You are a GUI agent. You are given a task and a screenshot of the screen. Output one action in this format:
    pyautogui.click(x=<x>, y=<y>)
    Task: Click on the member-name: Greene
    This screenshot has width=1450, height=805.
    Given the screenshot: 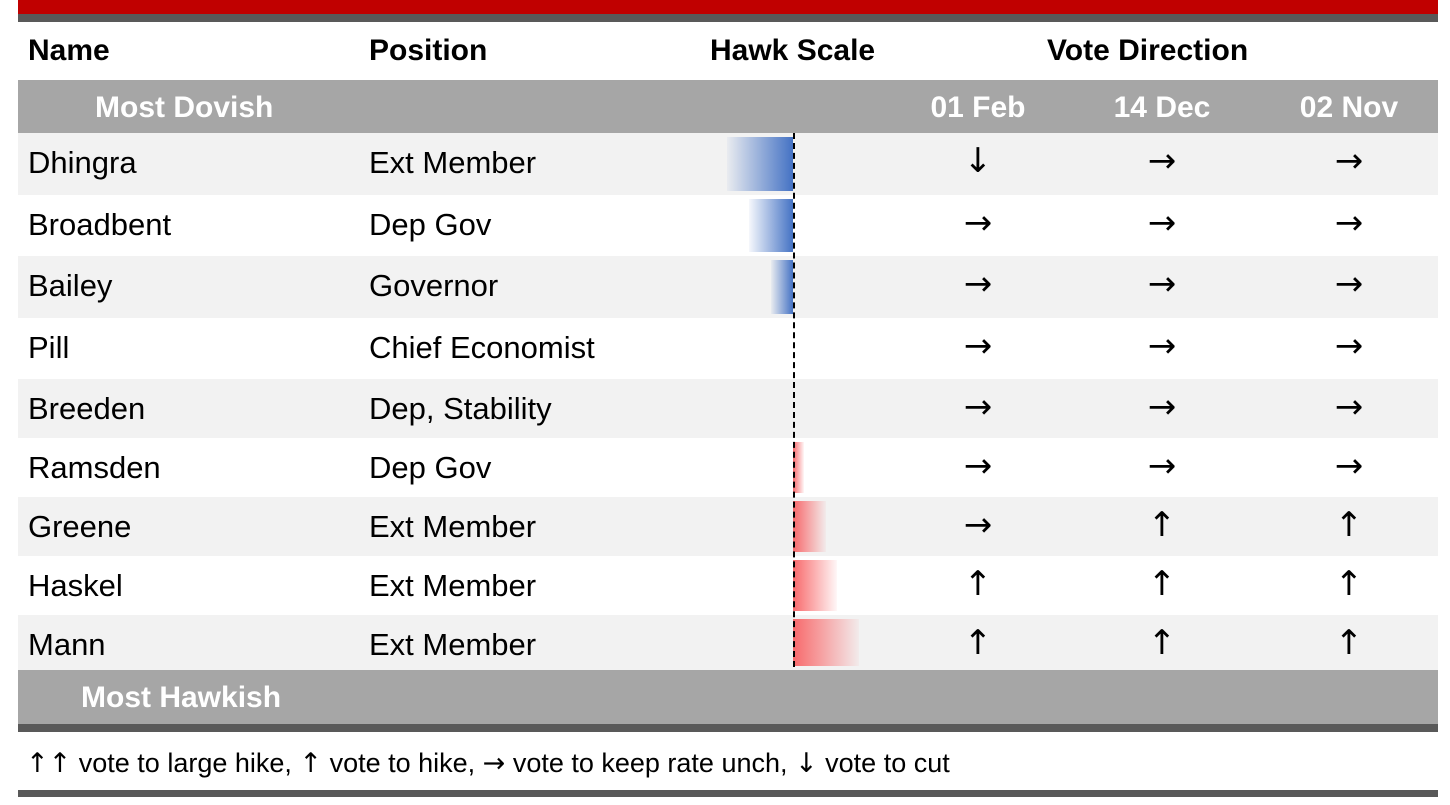 What is the action you would take?
    pyautogui.click(x=80, y=526)
    